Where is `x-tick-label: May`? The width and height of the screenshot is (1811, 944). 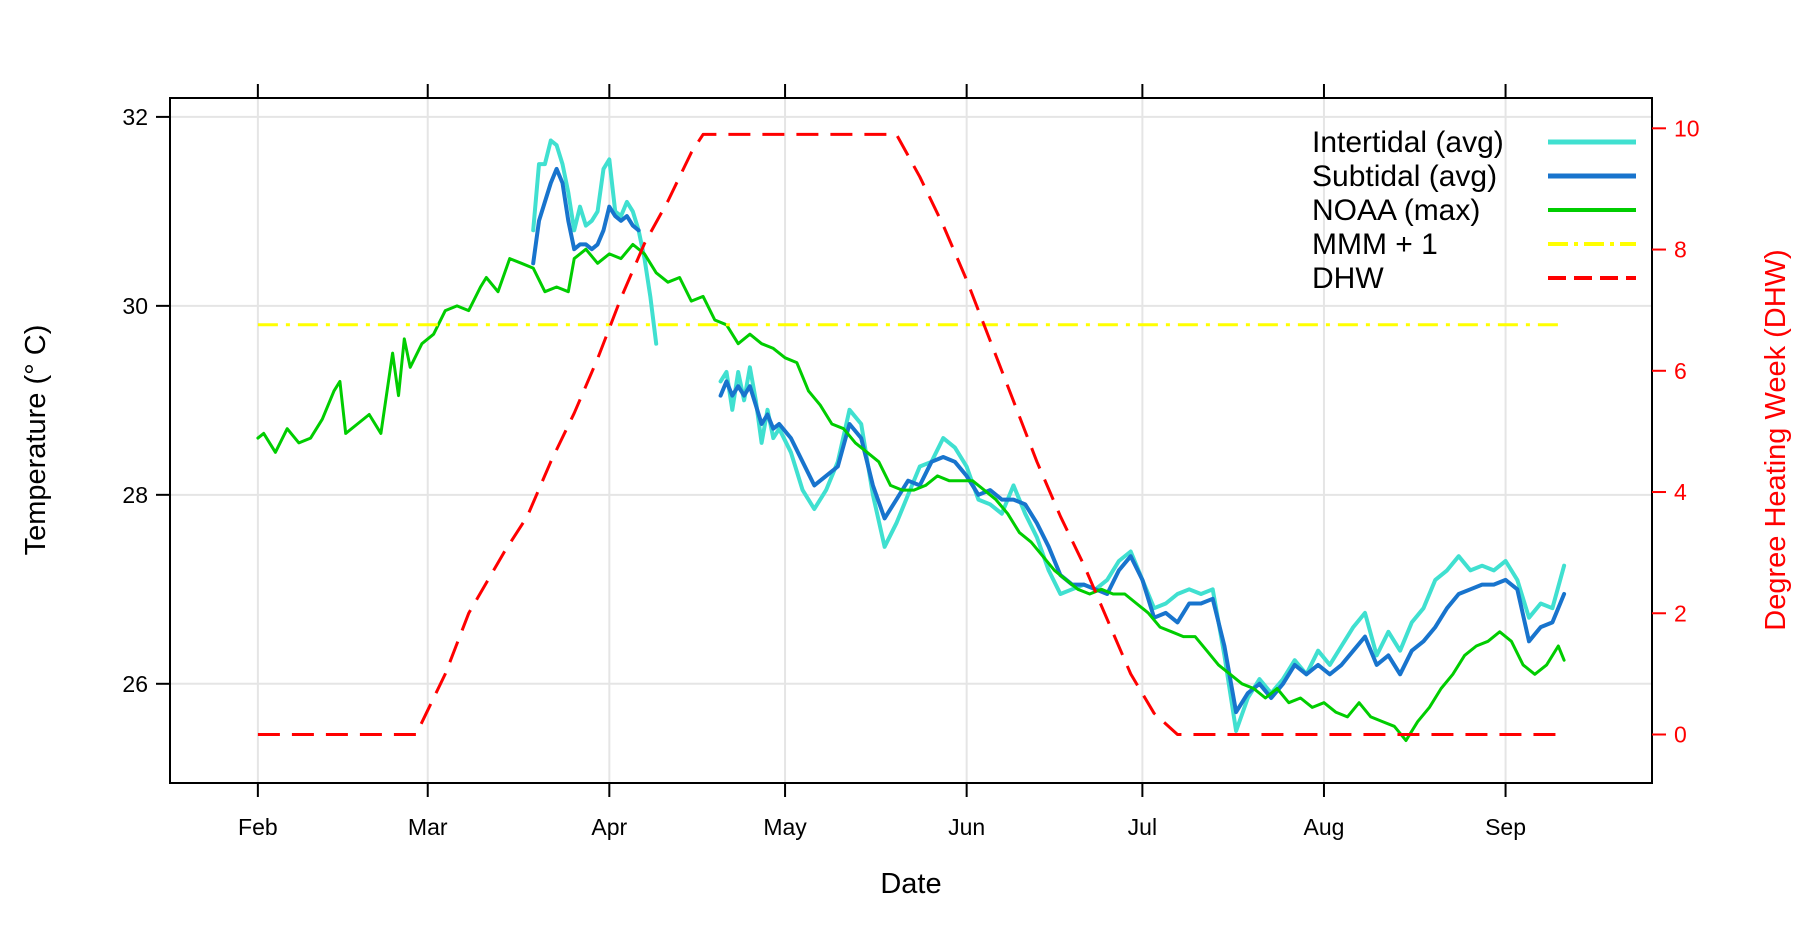 x-tick-label: May is located at coordinates (785, 827).